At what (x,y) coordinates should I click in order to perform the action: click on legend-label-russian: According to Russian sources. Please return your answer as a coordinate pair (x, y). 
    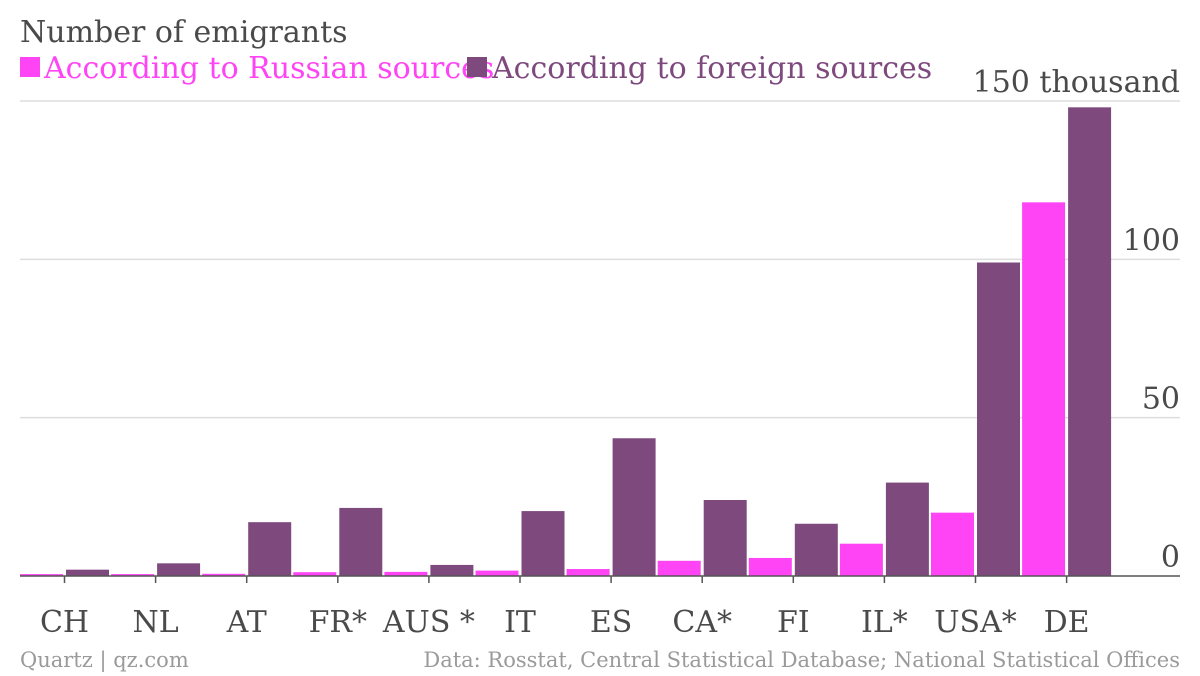
    Looking at the image, I should click on (268, 68).